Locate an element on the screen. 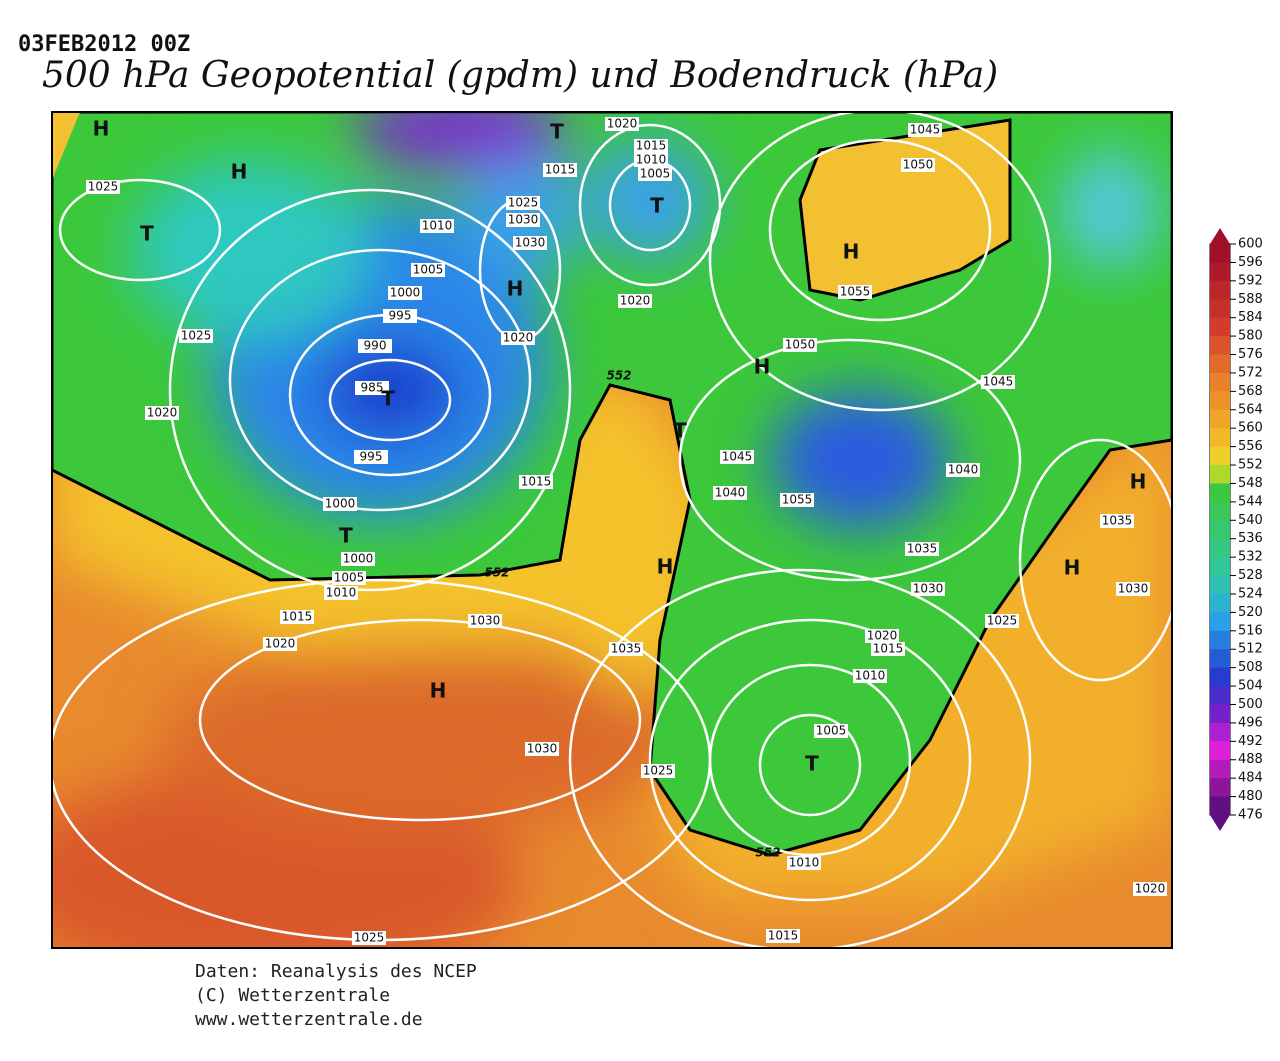 The height and width of the screenshot is (1061, 1280). colorbar-tick-label: 552 is located at coordinates (1250, 465).